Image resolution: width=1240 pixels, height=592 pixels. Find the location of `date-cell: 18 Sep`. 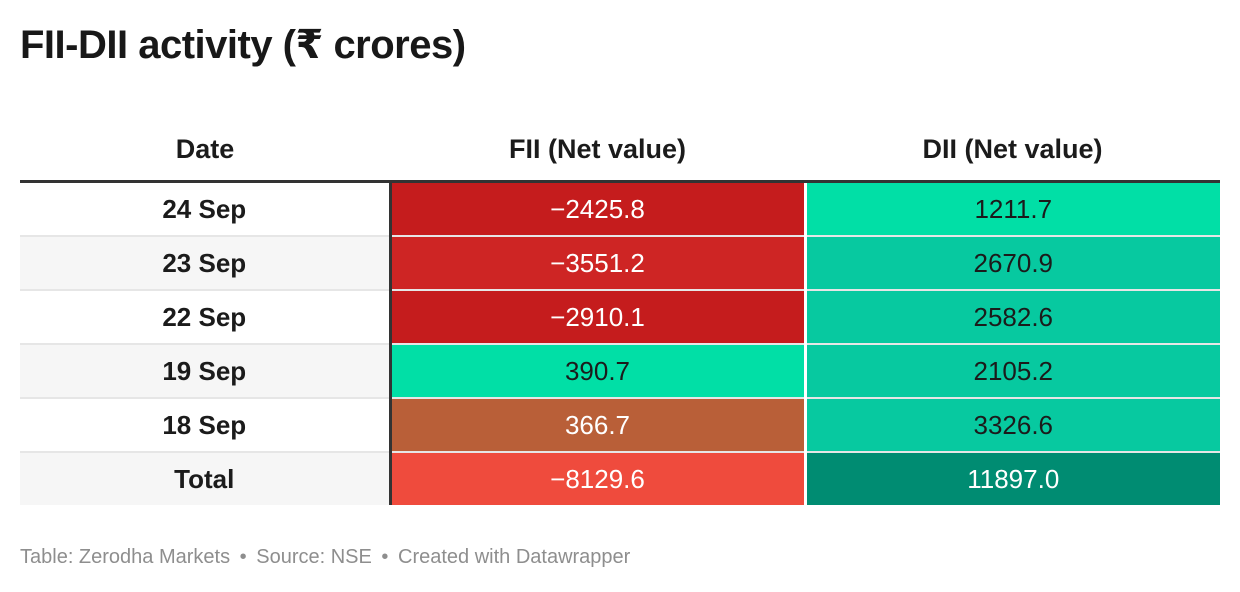

date-cell: 18 Sep is located at coordinates (206, 425).